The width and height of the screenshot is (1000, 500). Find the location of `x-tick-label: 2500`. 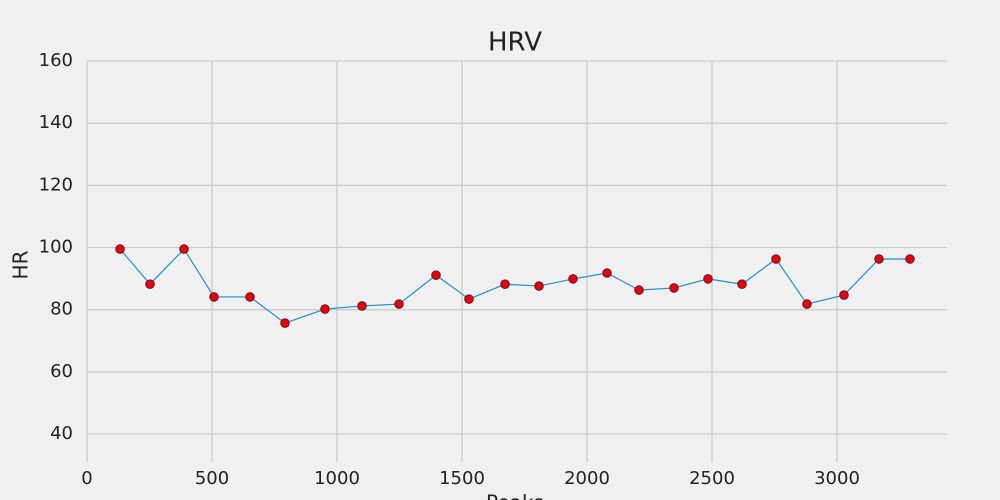

x-tick-label: 2500 is located at coordinates (712, 478).